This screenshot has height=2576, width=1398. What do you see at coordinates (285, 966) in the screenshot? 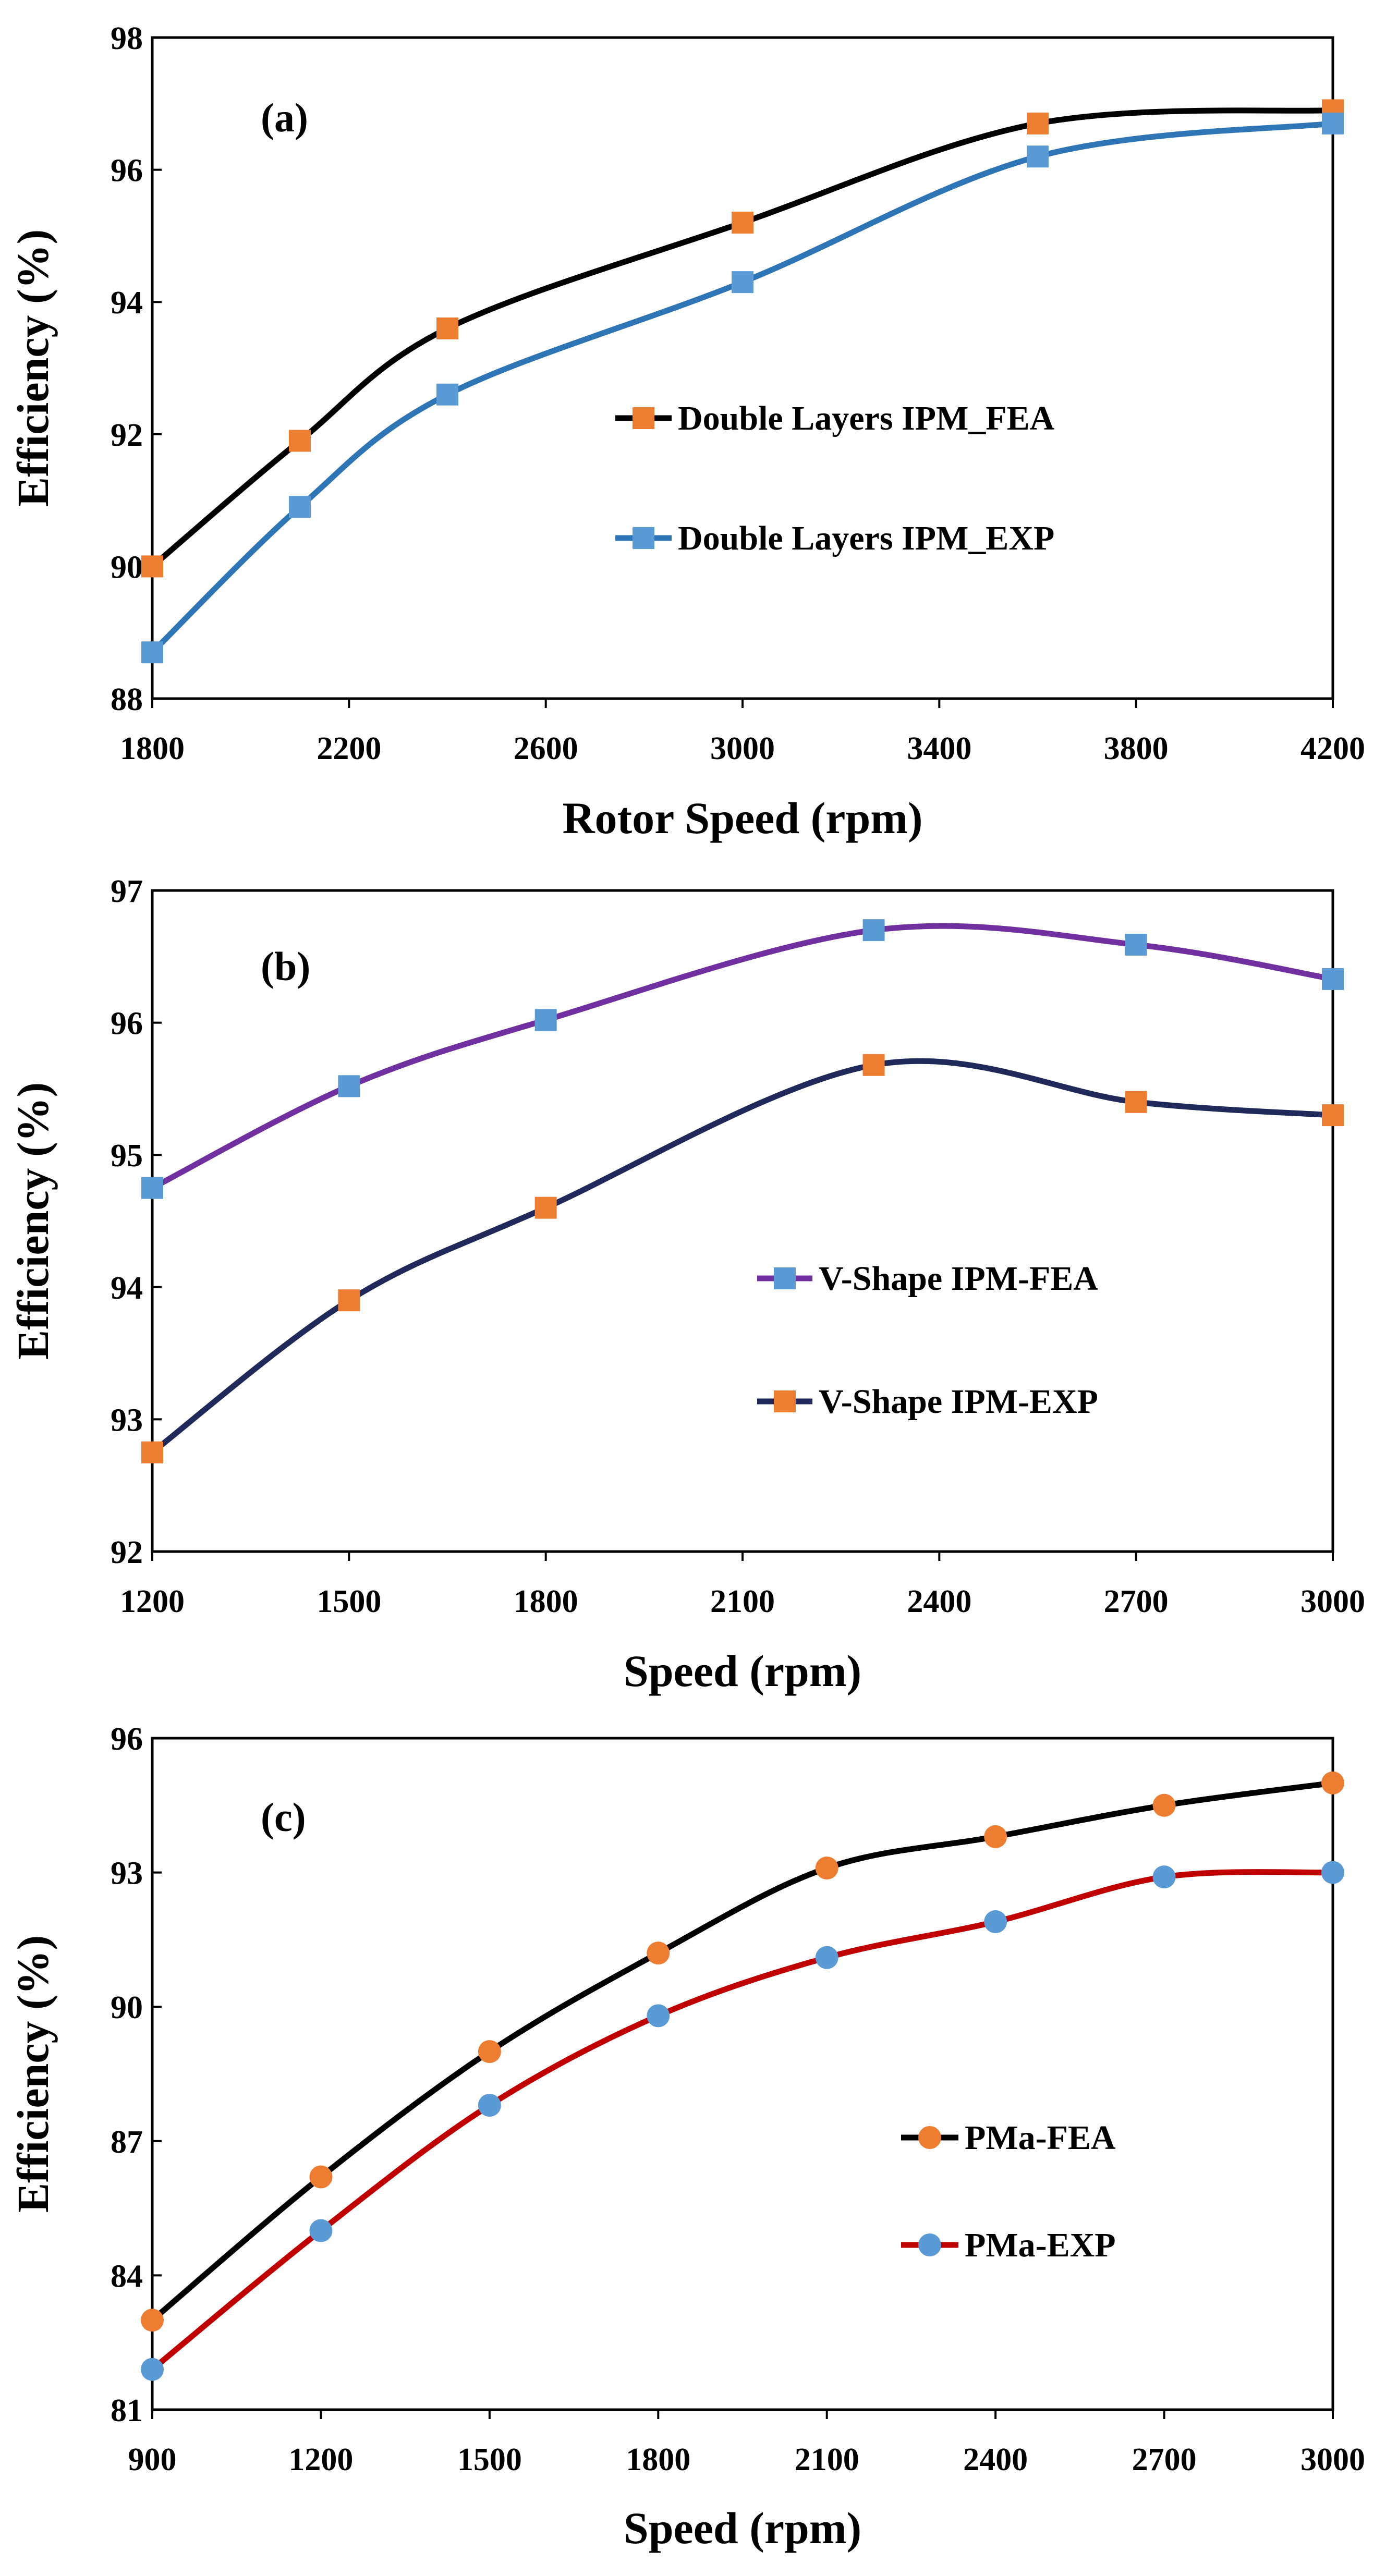
I see `panel-label: (b)` at bounding box center [285, 966].